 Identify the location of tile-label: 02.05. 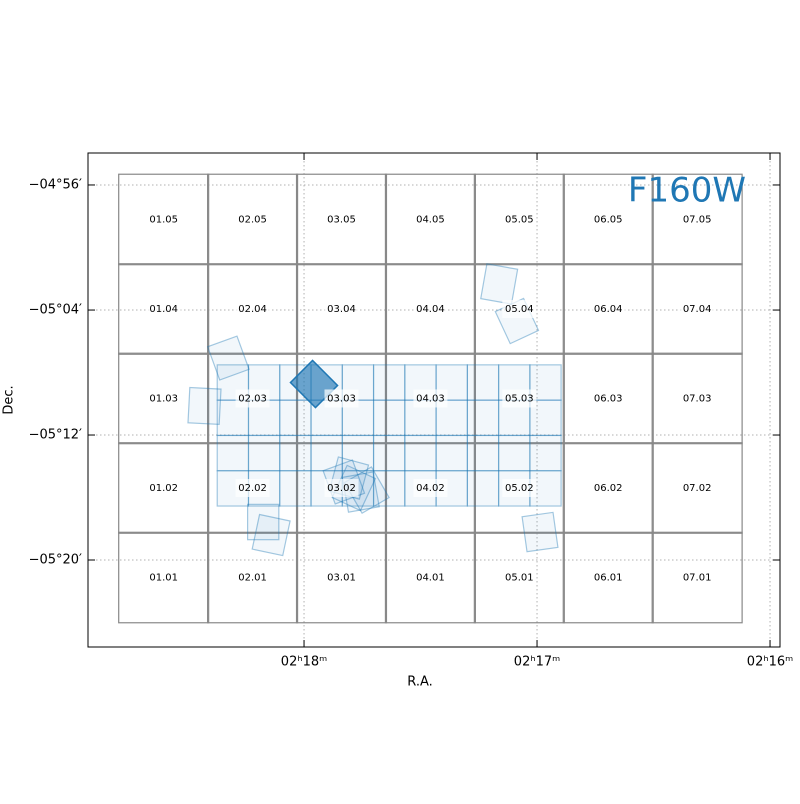
(252, 219).